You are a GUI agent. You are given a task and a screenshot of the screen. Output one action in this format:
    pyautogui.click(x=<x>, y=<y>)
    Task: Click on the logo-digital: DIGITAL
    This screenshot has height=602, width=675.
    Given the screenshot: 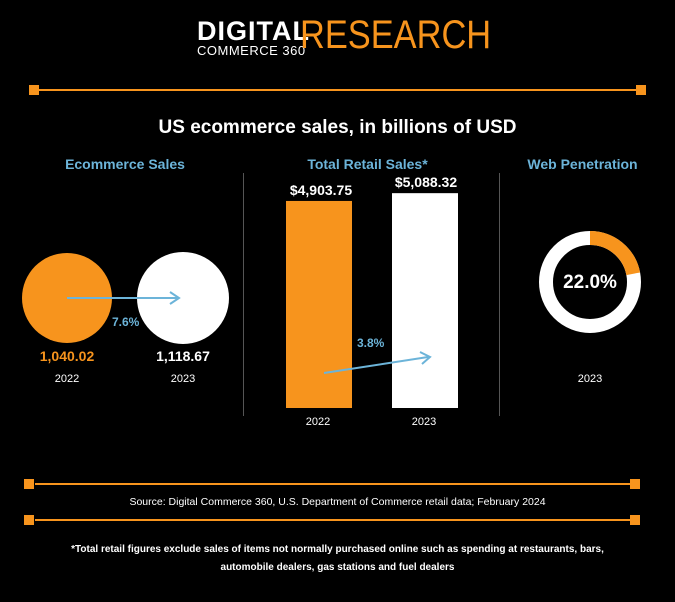 What is the action you would take?
    pyautogui.click(x=253, y=31)
    